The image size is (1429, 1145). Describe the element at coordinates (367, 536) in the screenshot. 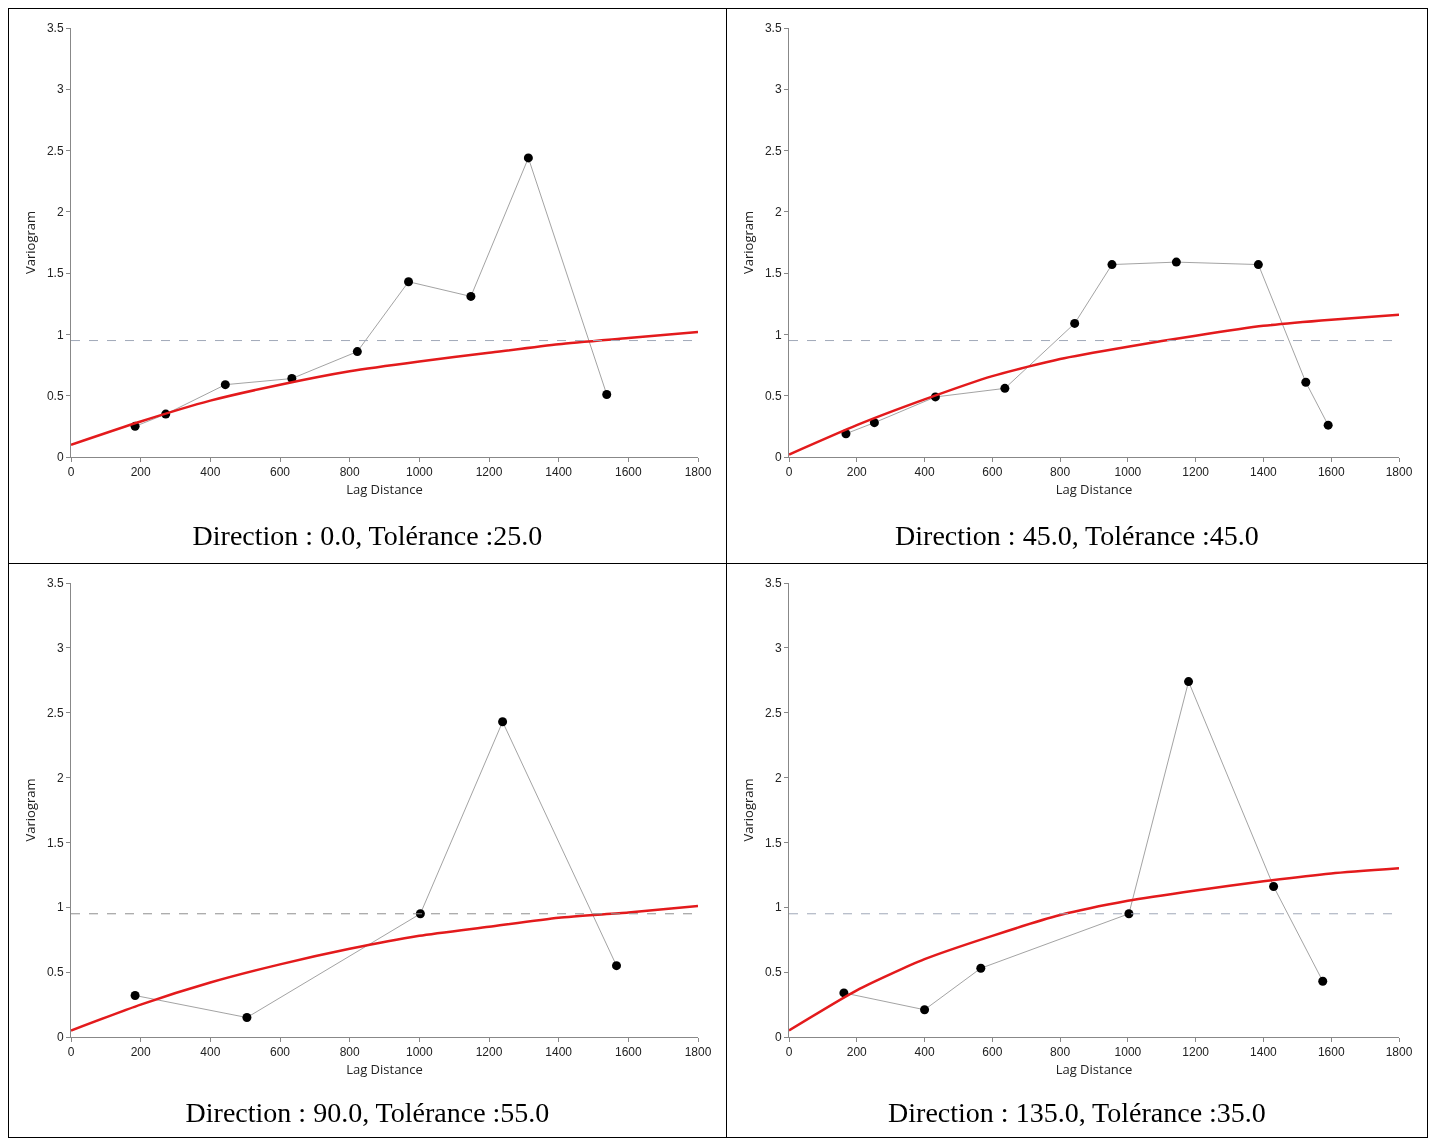

I see `text: Direction : 0.0, Tolérance :25.0` at that location.